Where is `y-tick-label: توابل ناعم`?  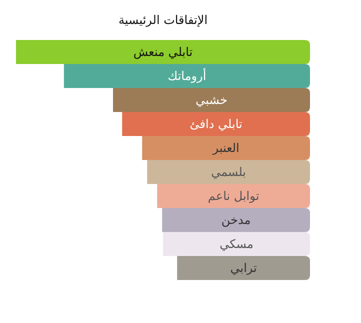
y-tick-label: توابل ناعم is located at coordinates (234, 196).